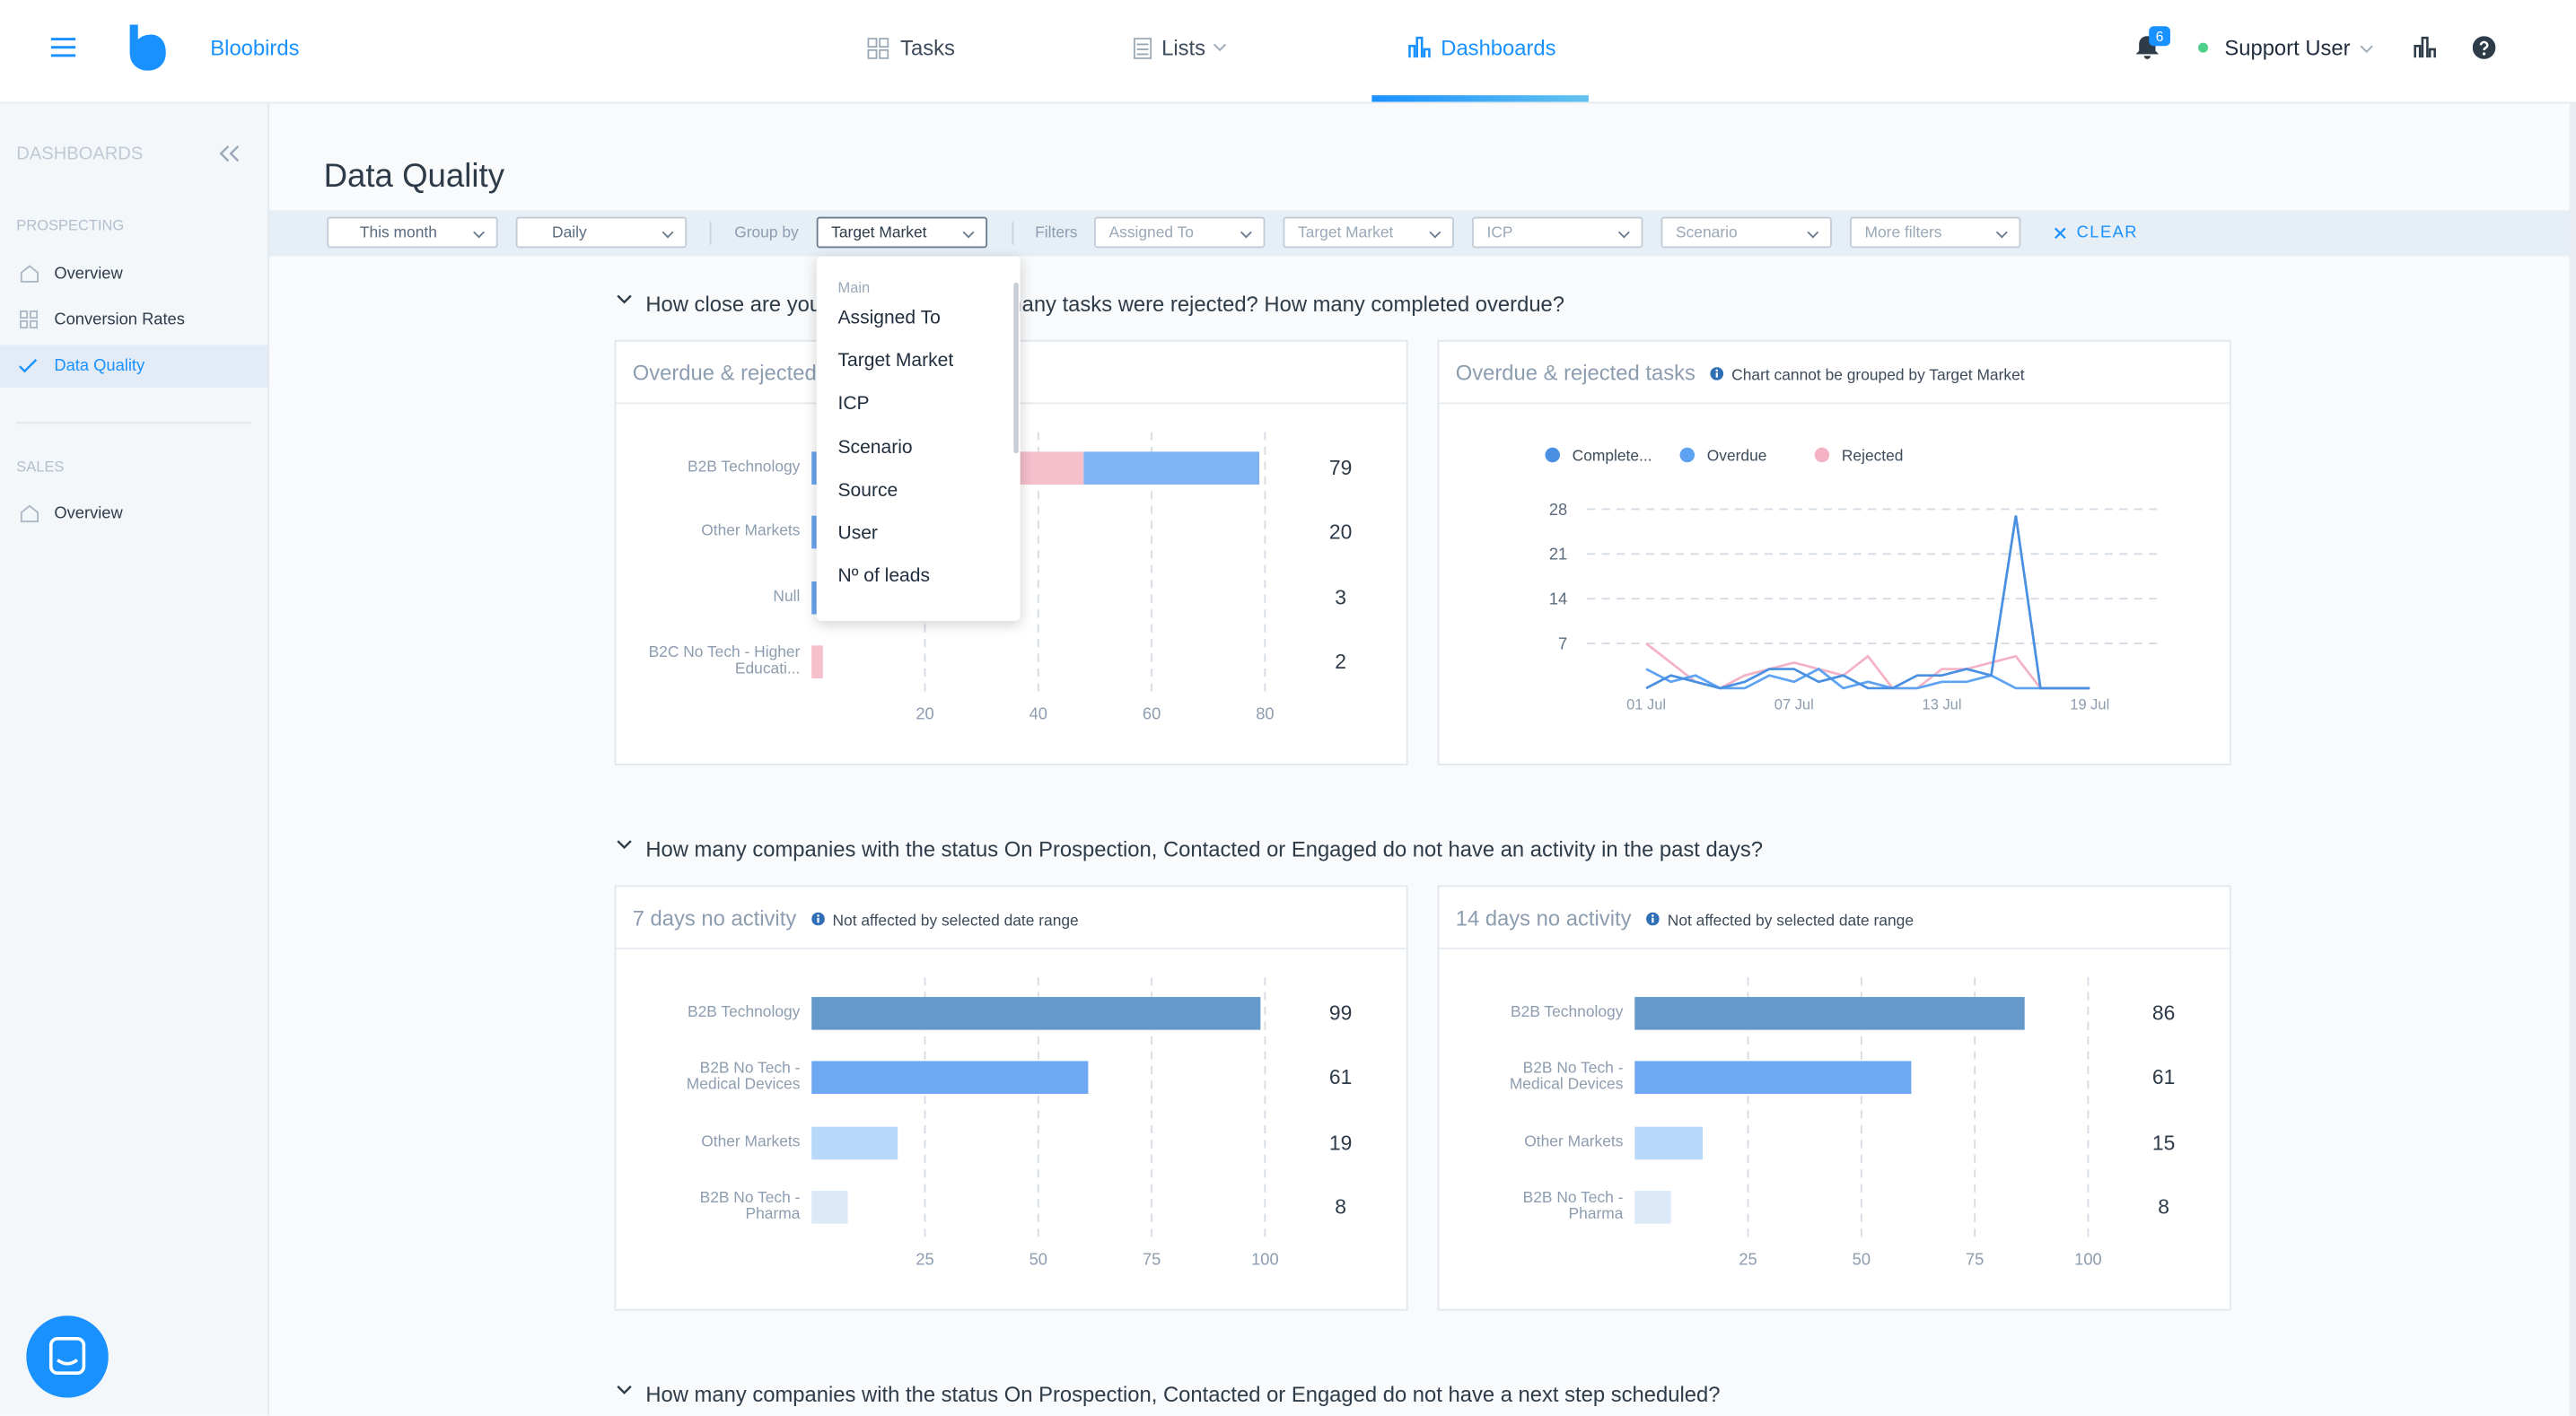  Describe the element at coordinates (1152, 713) in the screenshot. I see `x-tick-label: 60` at that location.